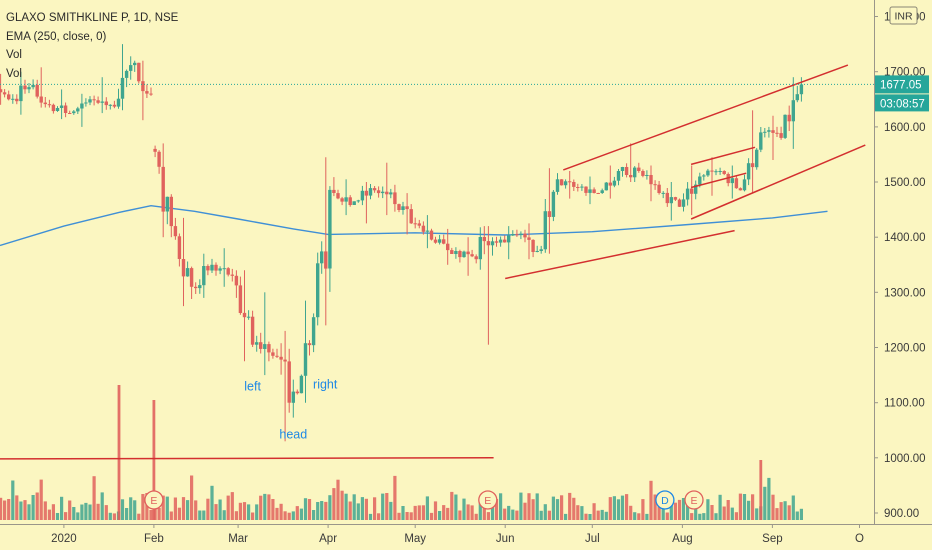 The width and height of the screenshot is (932, 550). I want to click on symbol-title: GLAXO SMITHKLINE P, 1D, NSE, so click(92, 18).